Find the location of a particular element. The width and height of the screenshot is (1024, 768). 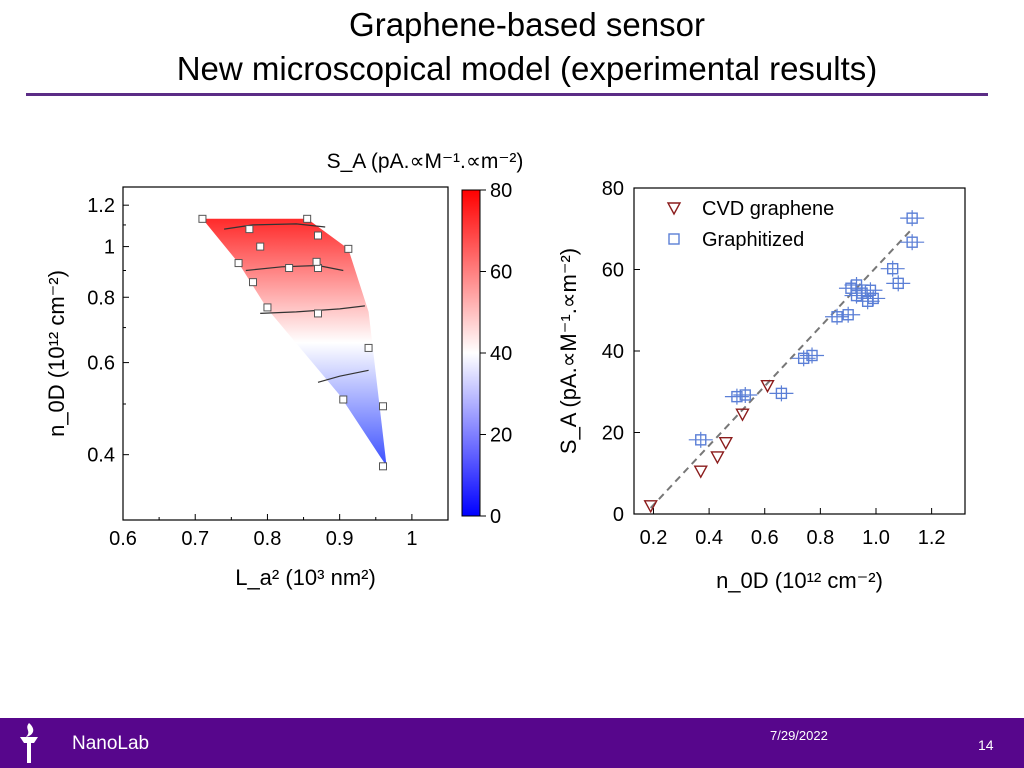

footer-date: 7/29/2022 is located at coordinates (799, 735).